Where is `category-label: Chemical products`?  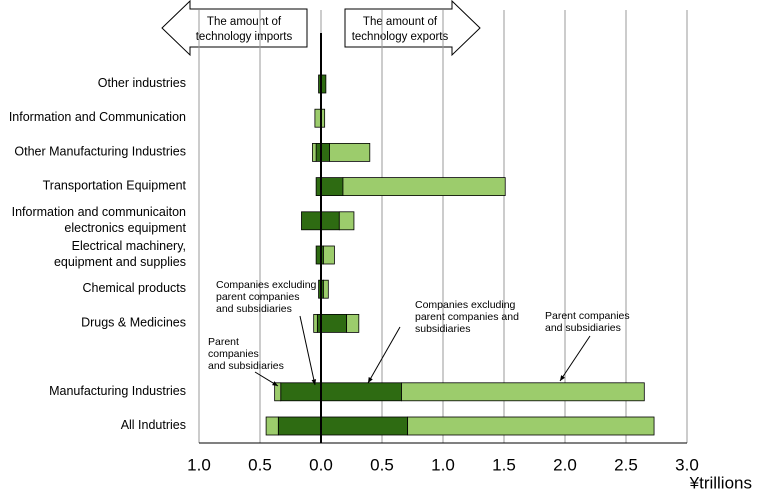
category-label: Chemical products is located at coordinates (134, 288).